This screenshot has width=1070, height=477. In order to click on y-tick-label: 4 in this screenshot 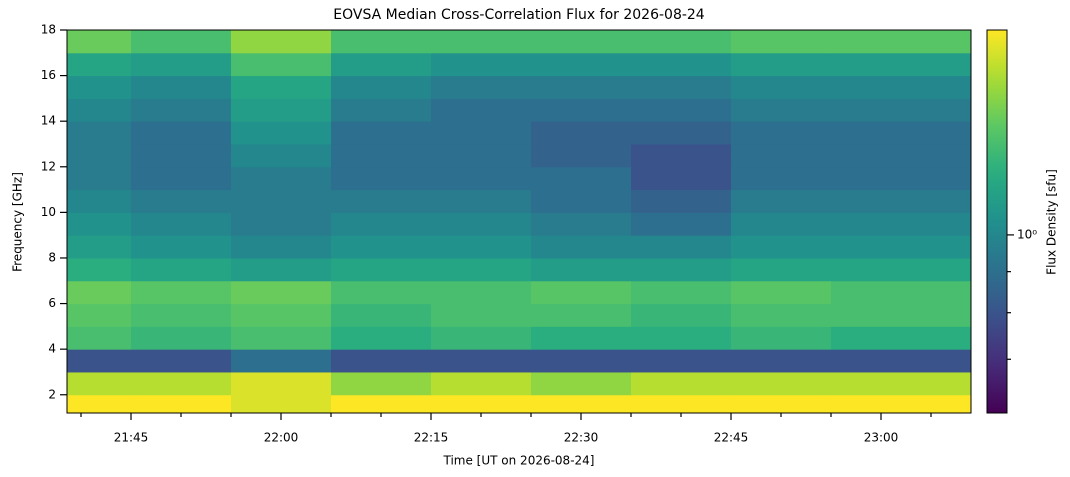, I will do `click(52, 349)`.